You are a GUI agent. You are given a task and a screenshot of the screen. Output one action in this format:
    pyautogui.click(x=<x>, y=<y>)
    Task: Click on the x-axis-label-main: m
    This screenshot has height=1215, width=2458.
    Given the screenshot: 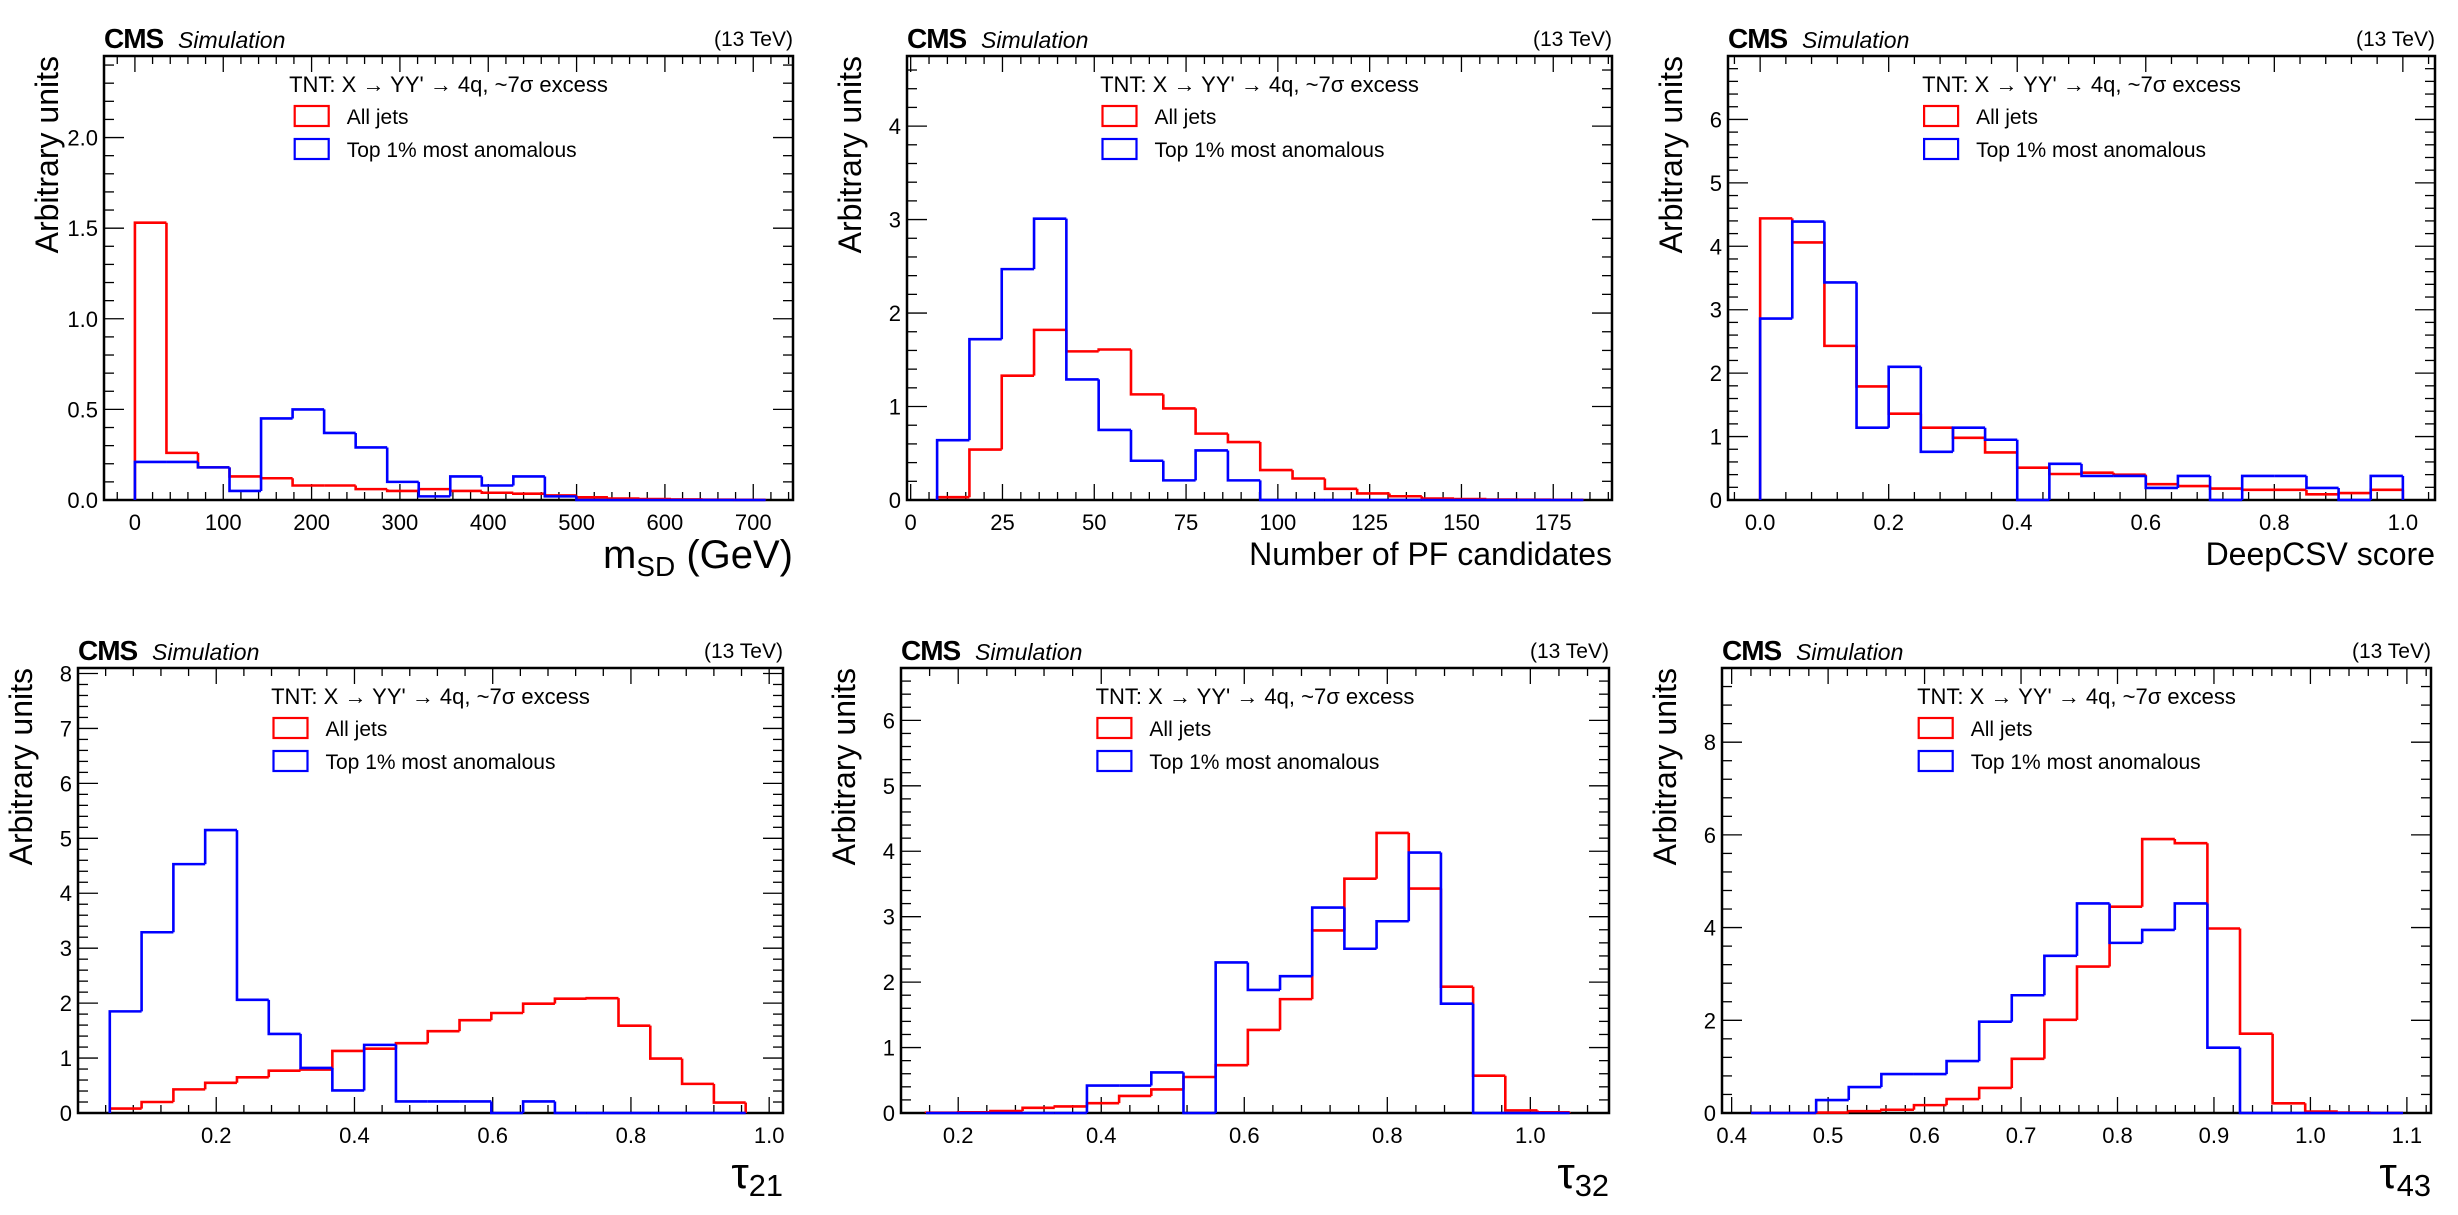 What is the action you would take?
    pyautogui.click(x=619, y=555)
    